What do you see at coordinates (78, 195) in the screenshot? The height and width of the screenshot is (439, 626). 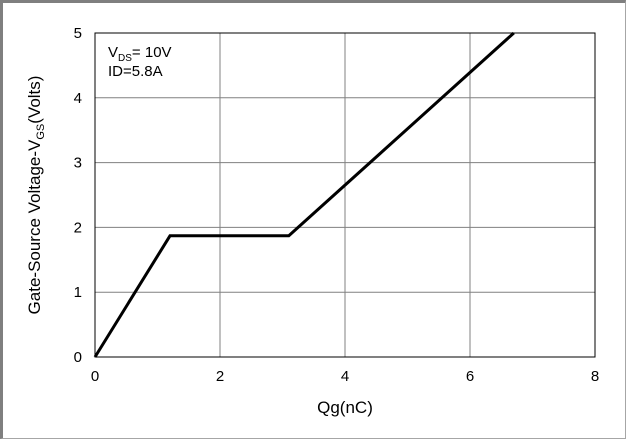 I see `y-tick-labels: 0 1 2 3 4 5` at bounding box center [78, 195].